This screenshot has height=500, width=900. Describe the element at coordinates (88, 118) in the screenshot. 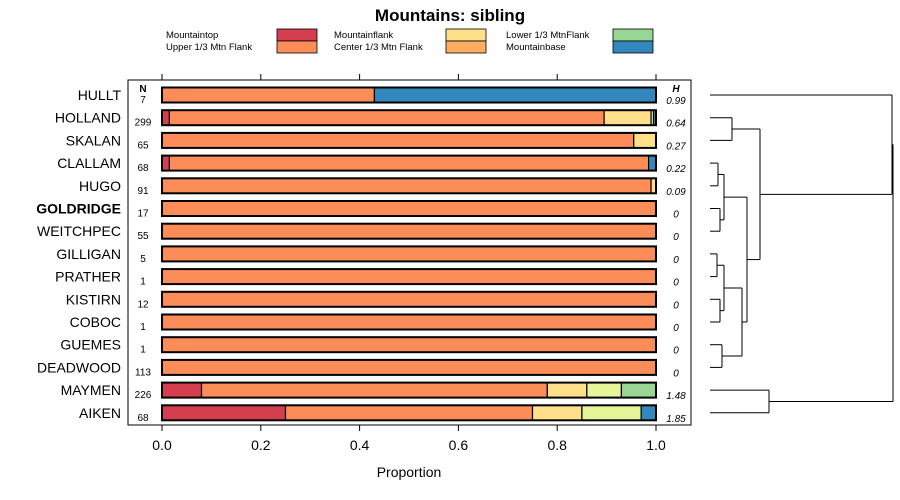

I see `row-label-holland: HOLLAND` at that location.